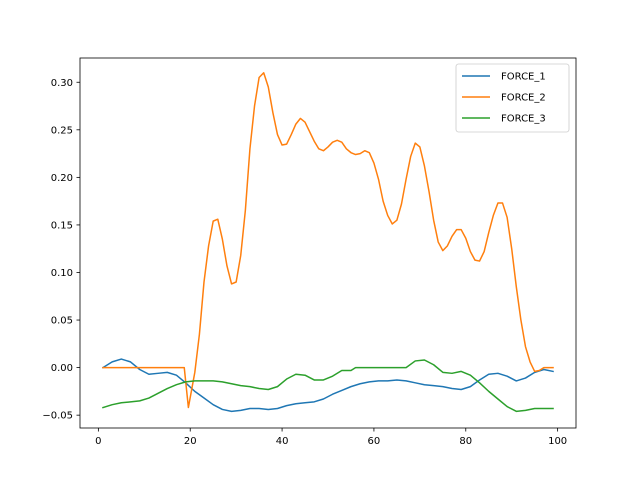  What do you see at coordinates (282, 441) in the screenshot?
I see `x-tick-label: 40` at bounding box center [282, 441].